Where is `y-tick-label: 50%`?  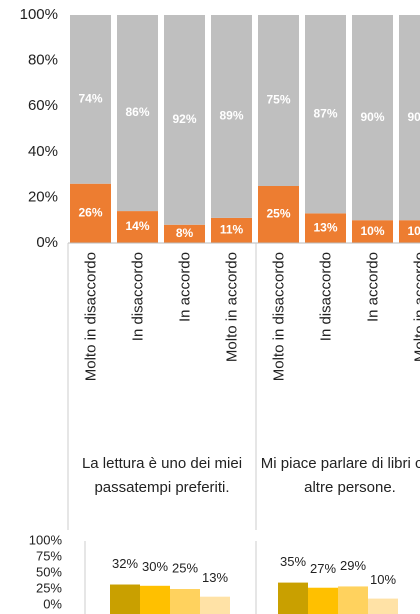
y-tick-label: 50% is located at coordinates (49, 571).